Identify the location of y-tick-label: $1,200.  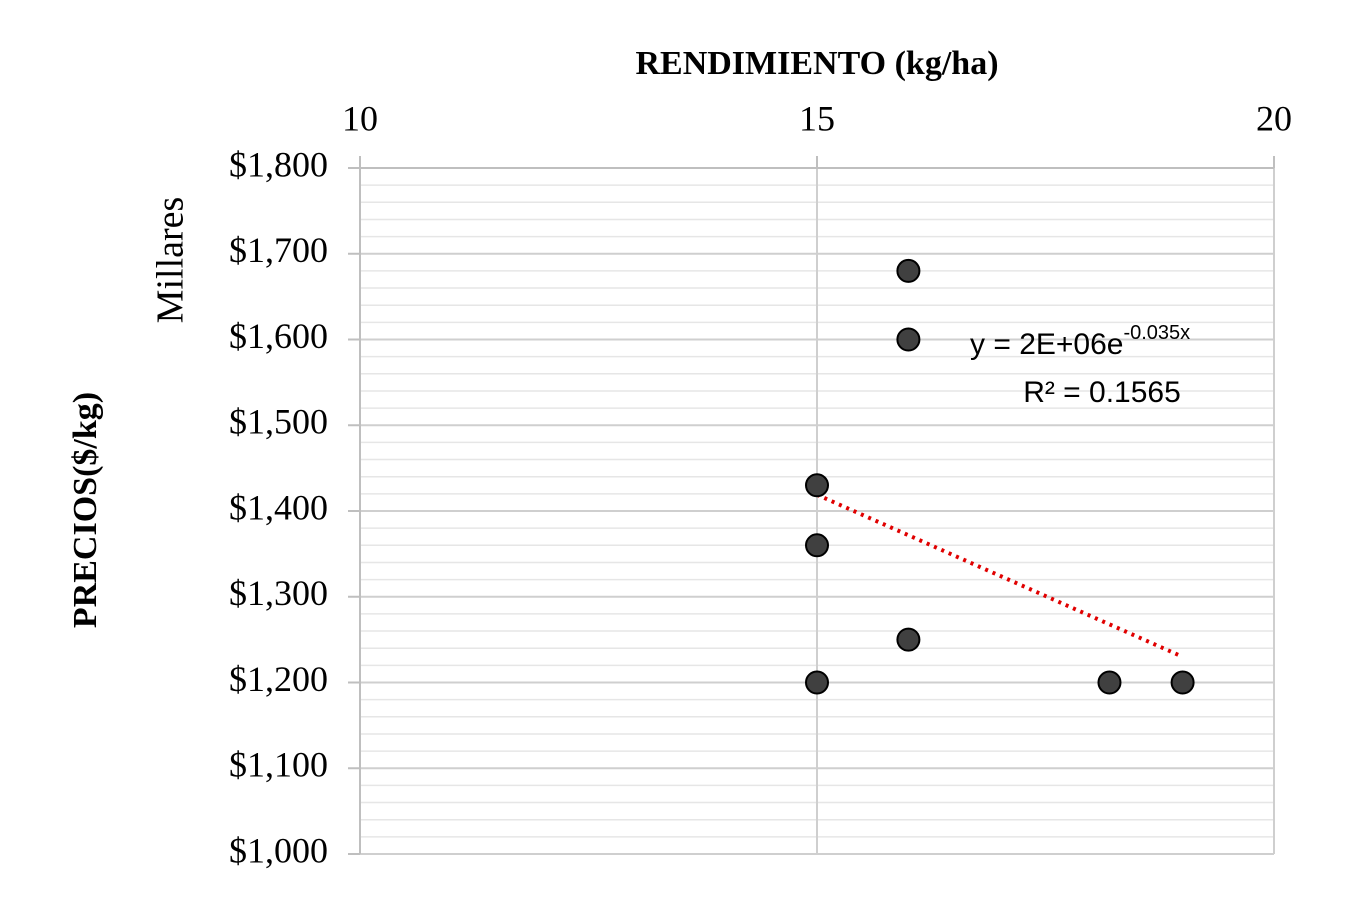
(278, 679).